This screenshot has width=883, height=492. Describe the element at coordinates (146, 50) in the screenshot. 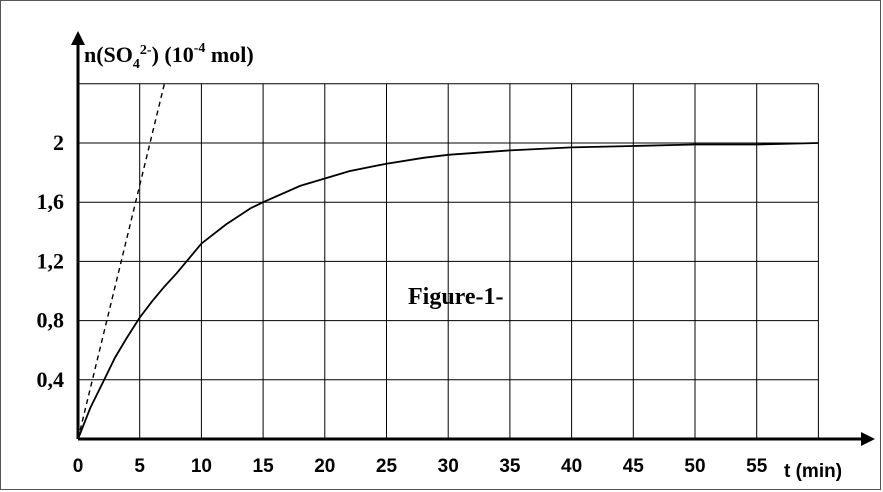

I see `y-axis-label-charge: 2-` at that location.